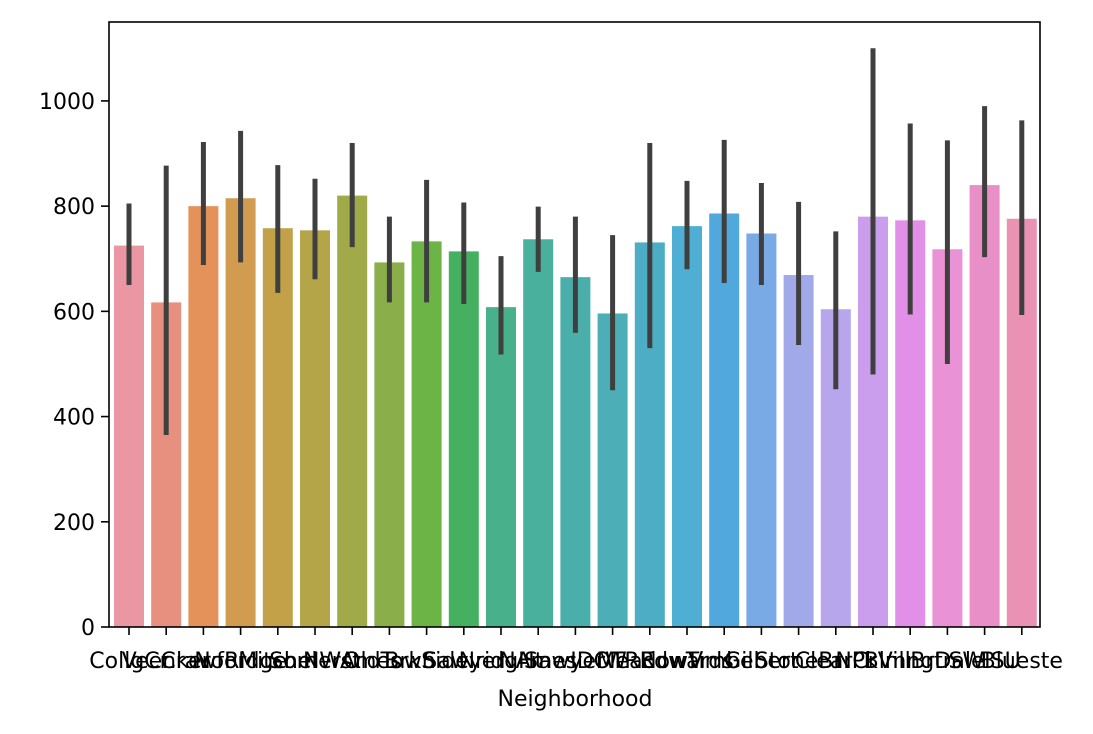  I want to click on x-tick-label-BrDale: BrDale, so click(947, 661).